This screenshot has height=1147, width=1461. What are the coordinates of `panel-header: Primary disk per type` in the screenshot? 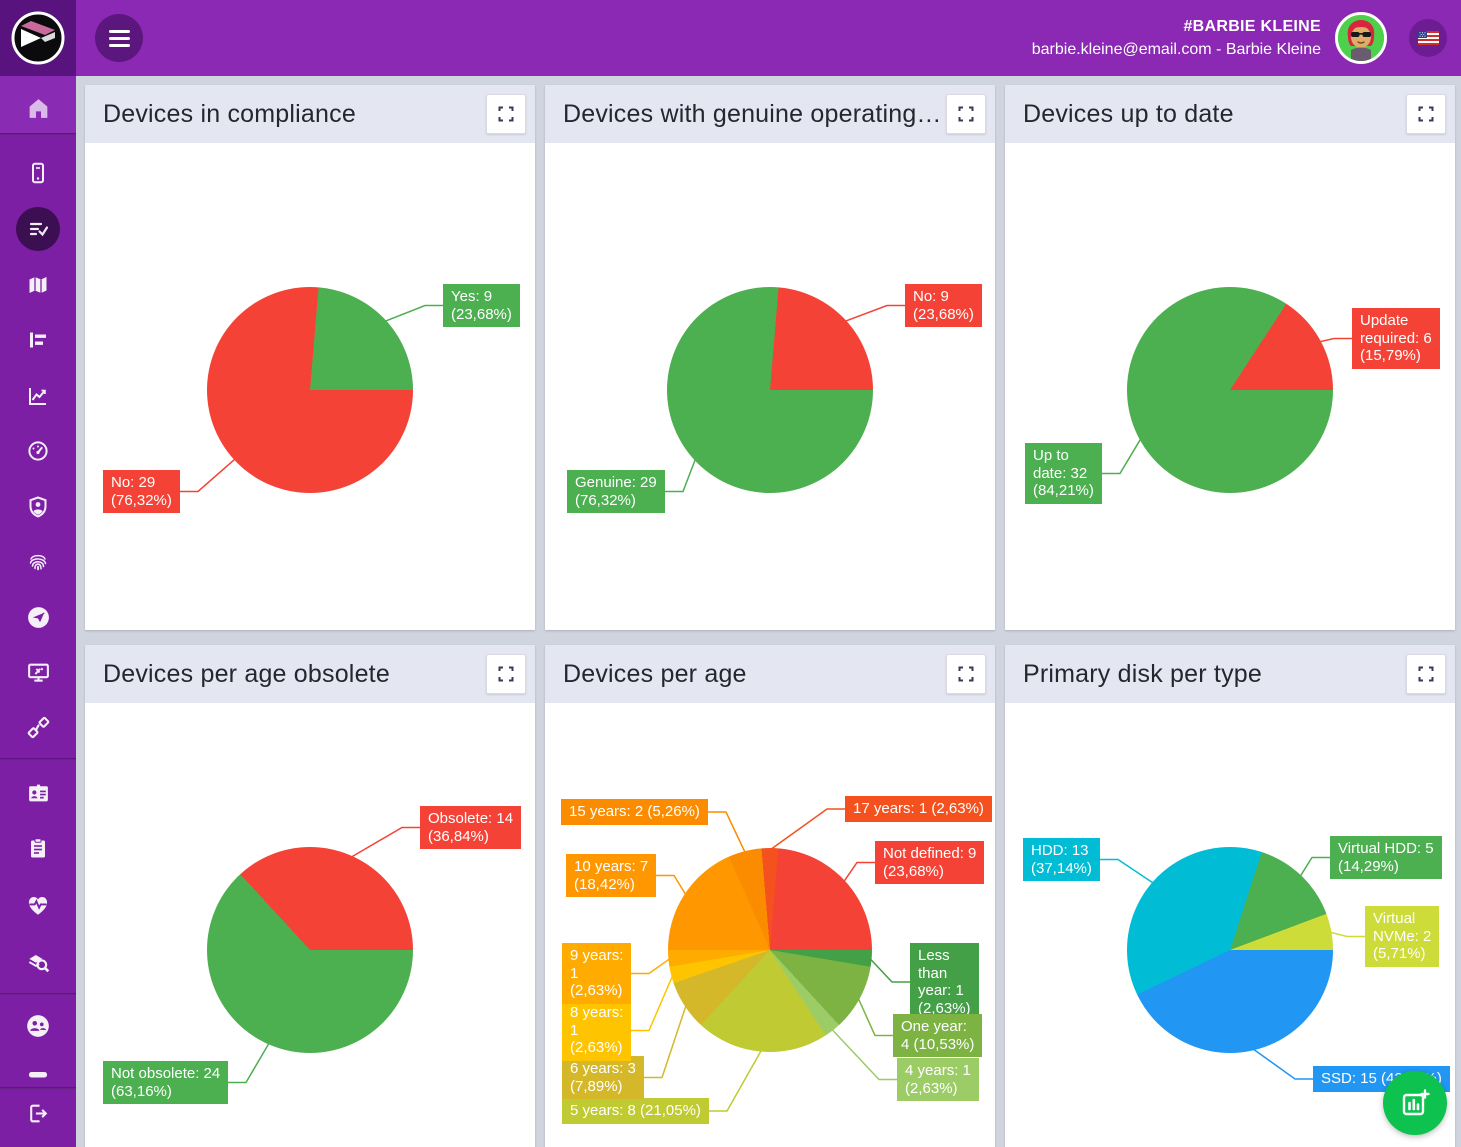 It's located at (1230, 674).